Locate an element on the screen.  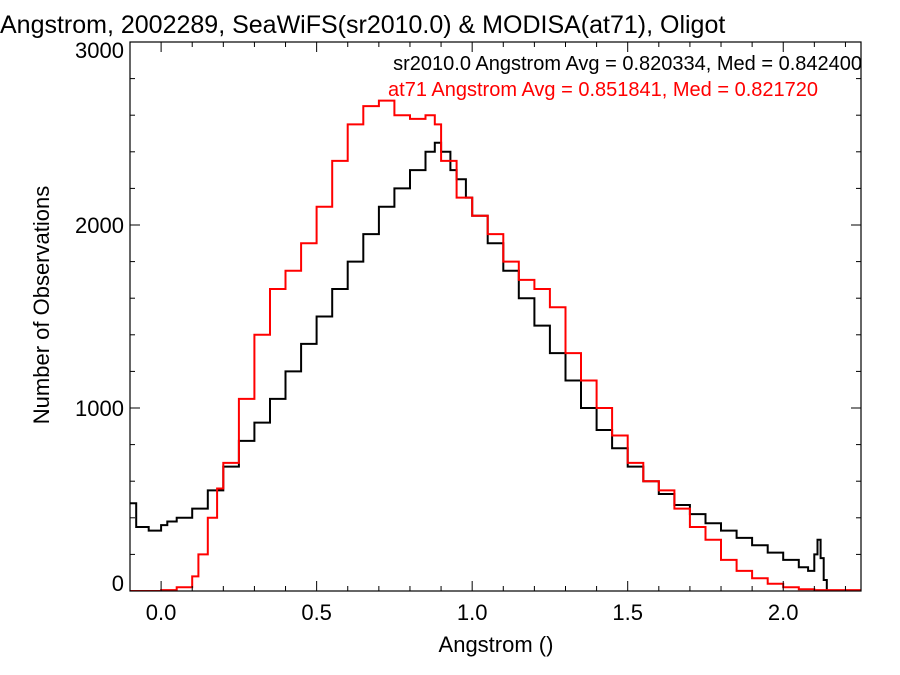
y-tick-label: 1000 is located at coordinates (99, 408).